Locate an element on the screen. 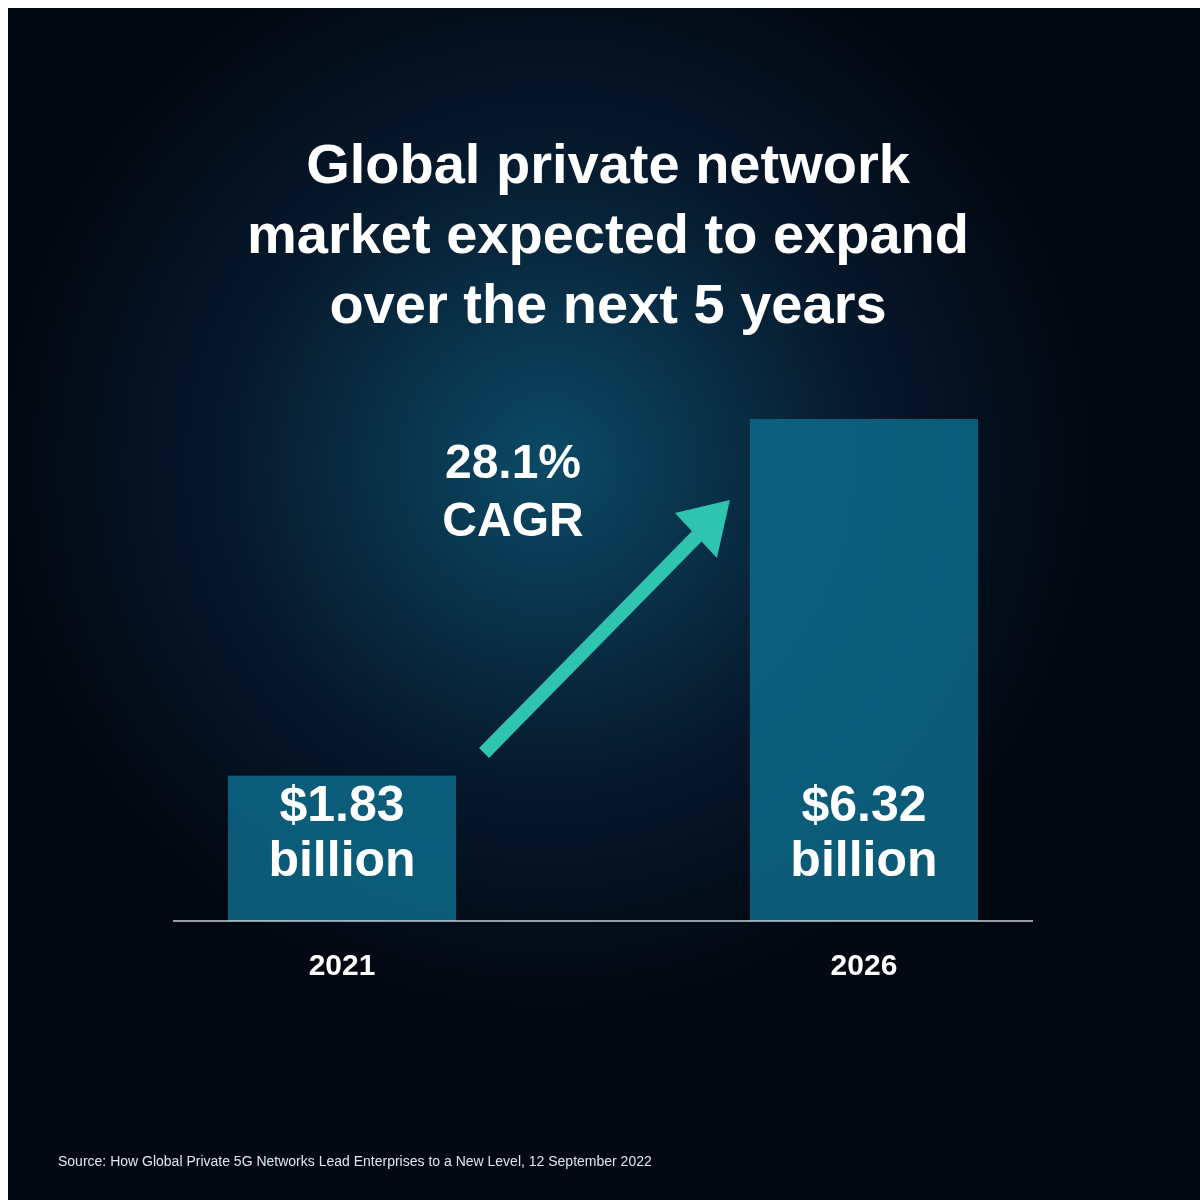  x-tick-label: 2026 is located at coordinates (864, 964).